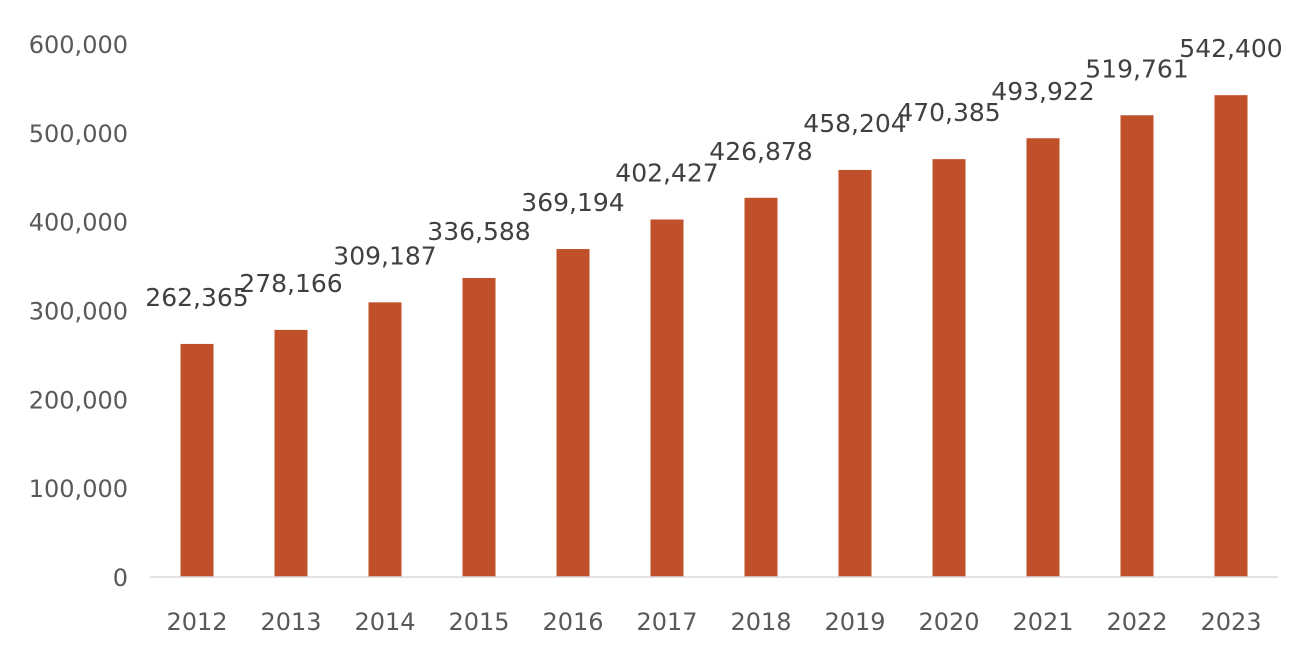  I want to click on x-tick-label: 2020, so click(948, 622).